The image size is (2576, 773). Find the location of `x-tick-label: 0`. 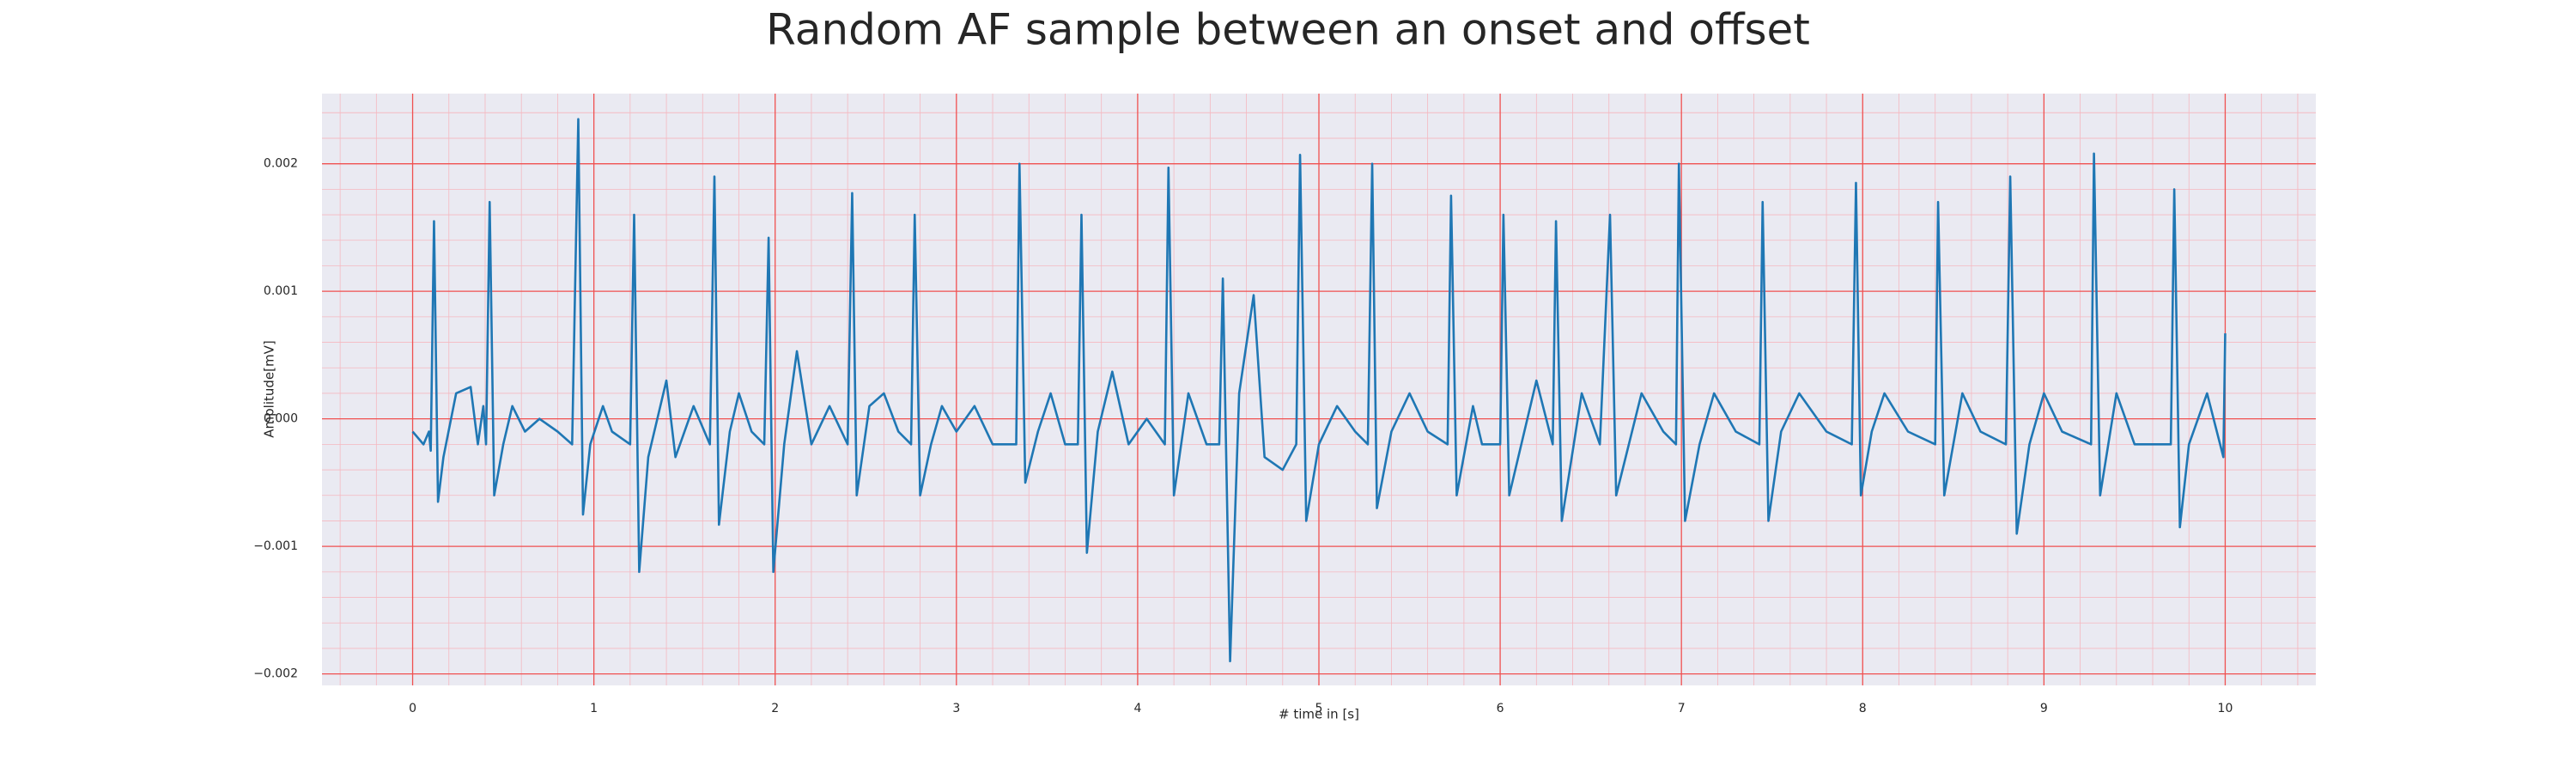

x-tick-label: 0 is located at coordinates (412, 708).